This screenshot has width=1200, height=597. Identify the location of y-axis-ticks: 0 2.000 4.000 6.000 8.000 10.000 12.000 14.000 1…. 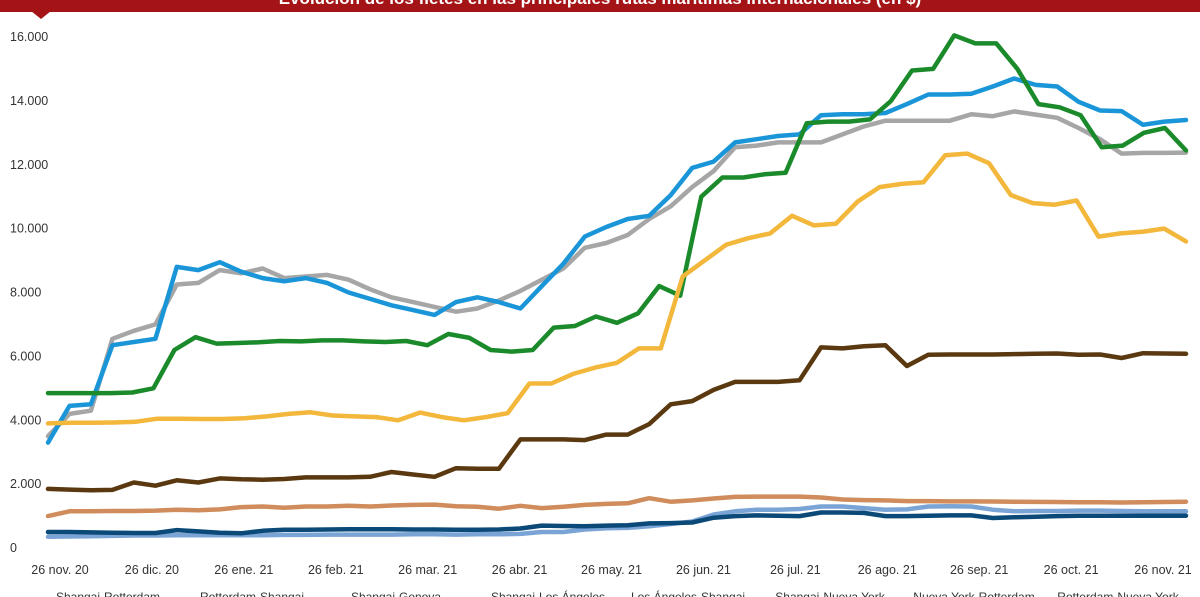
(29, 292).